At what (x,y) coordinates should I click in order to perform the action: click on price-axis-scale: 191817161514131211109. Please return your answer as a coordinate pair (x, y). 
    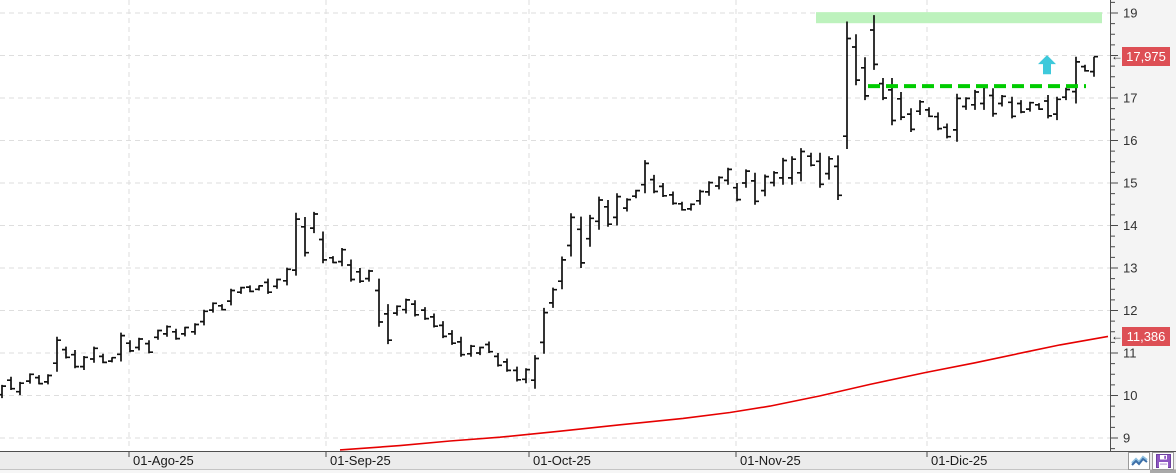
    Looking at the image, I should click on (1143, 225).